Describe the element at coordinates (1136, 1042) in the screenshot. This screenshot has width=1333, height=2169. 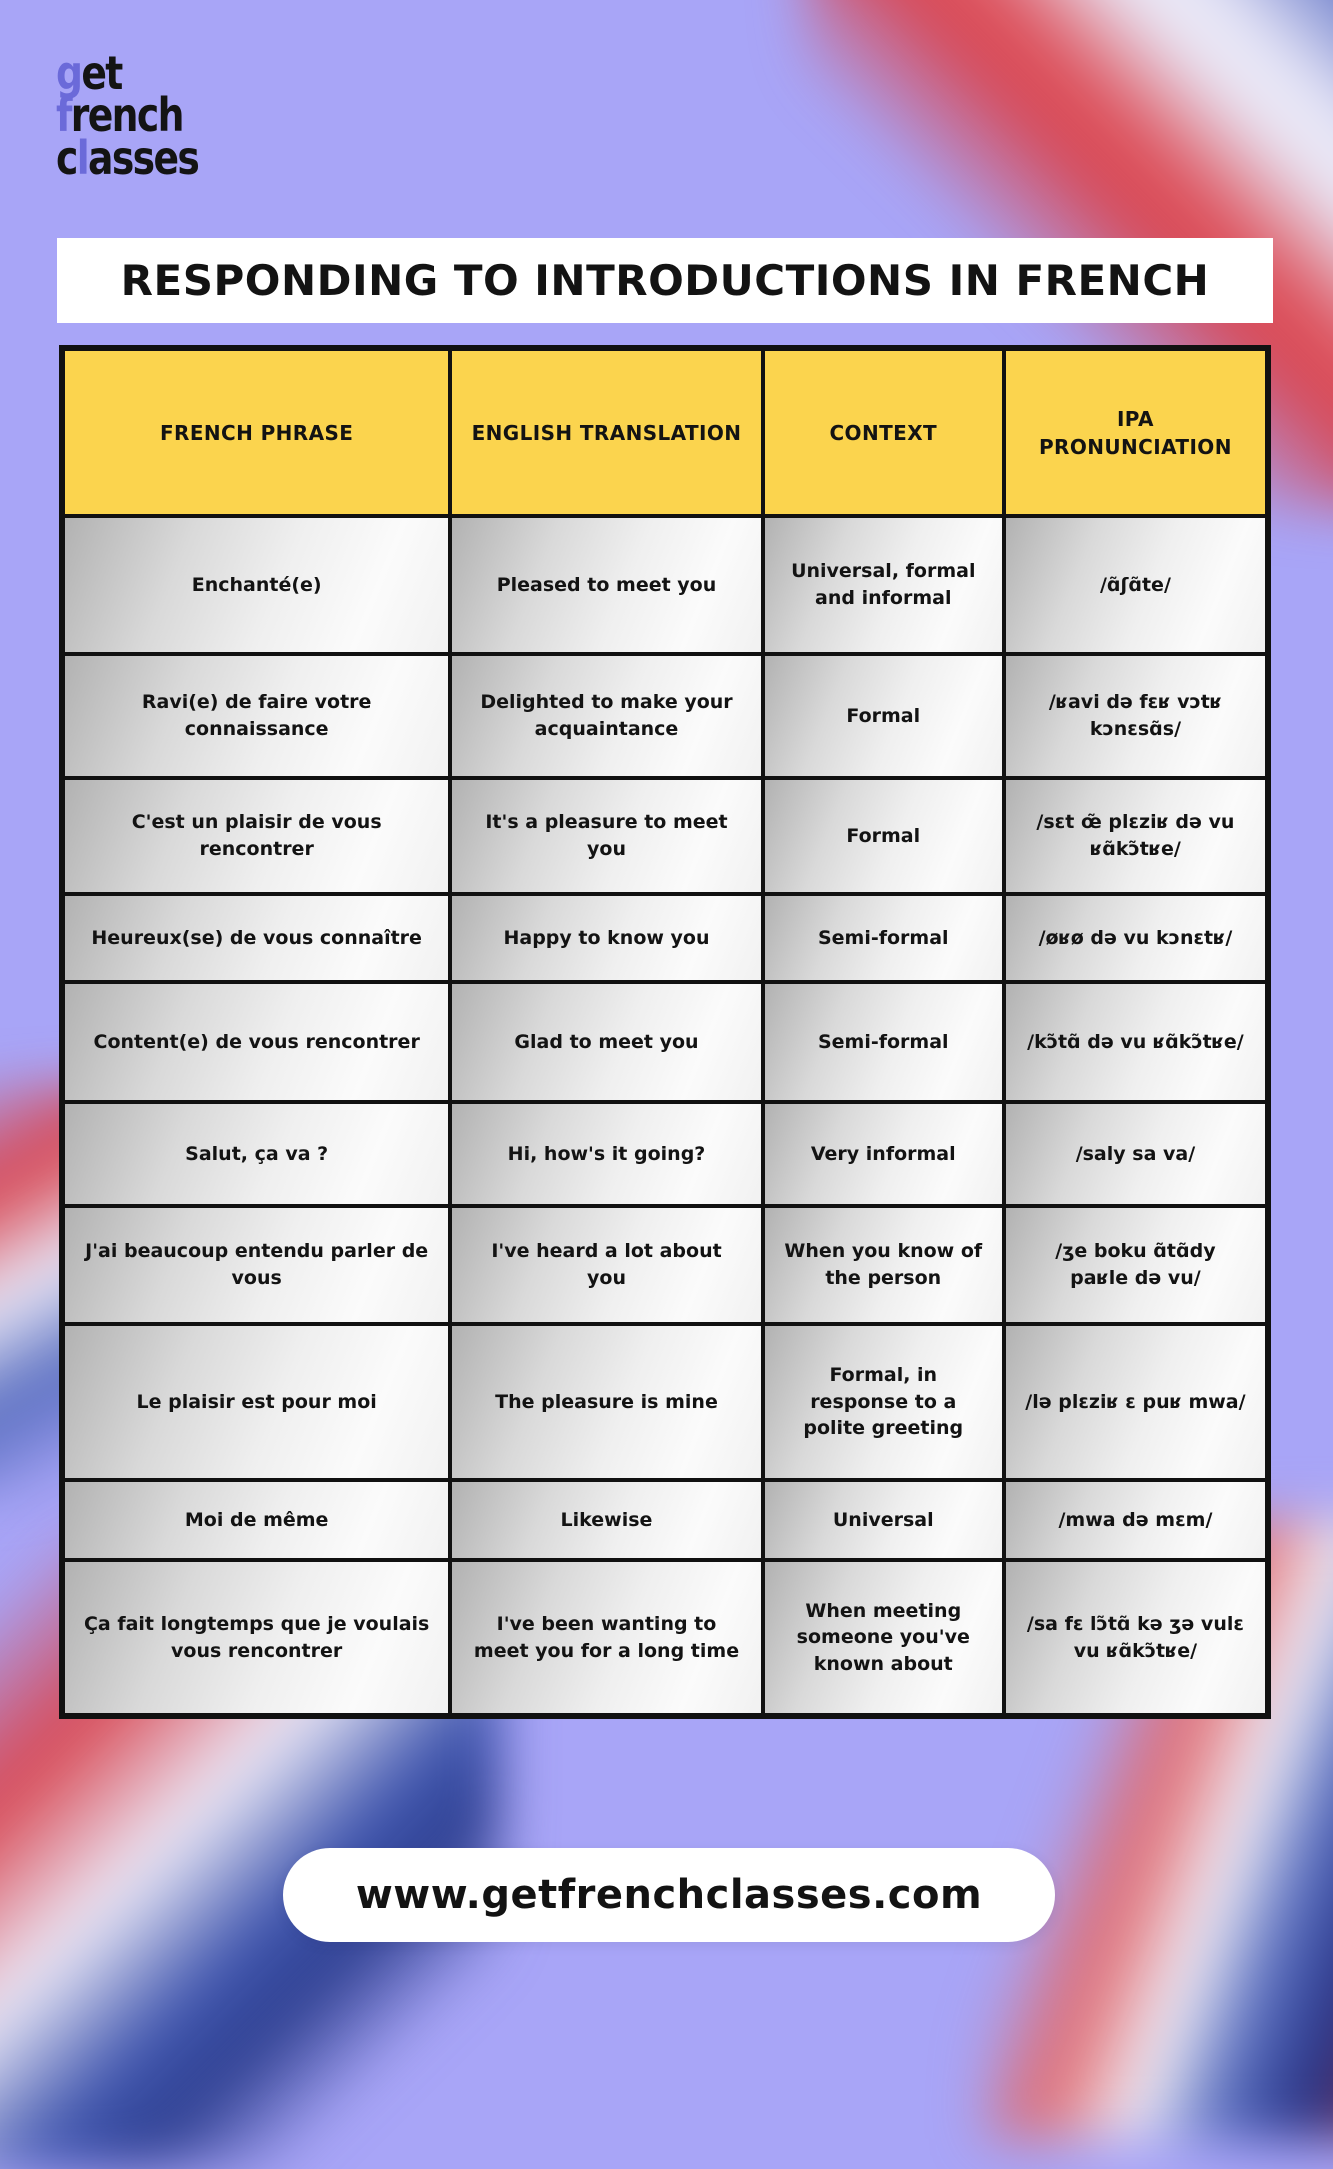
I see `cell-ipa-pronunciation: /kɔ̃tɑ̃ də vu ʁɑ̃kɔ̃tʁe/` at that location.